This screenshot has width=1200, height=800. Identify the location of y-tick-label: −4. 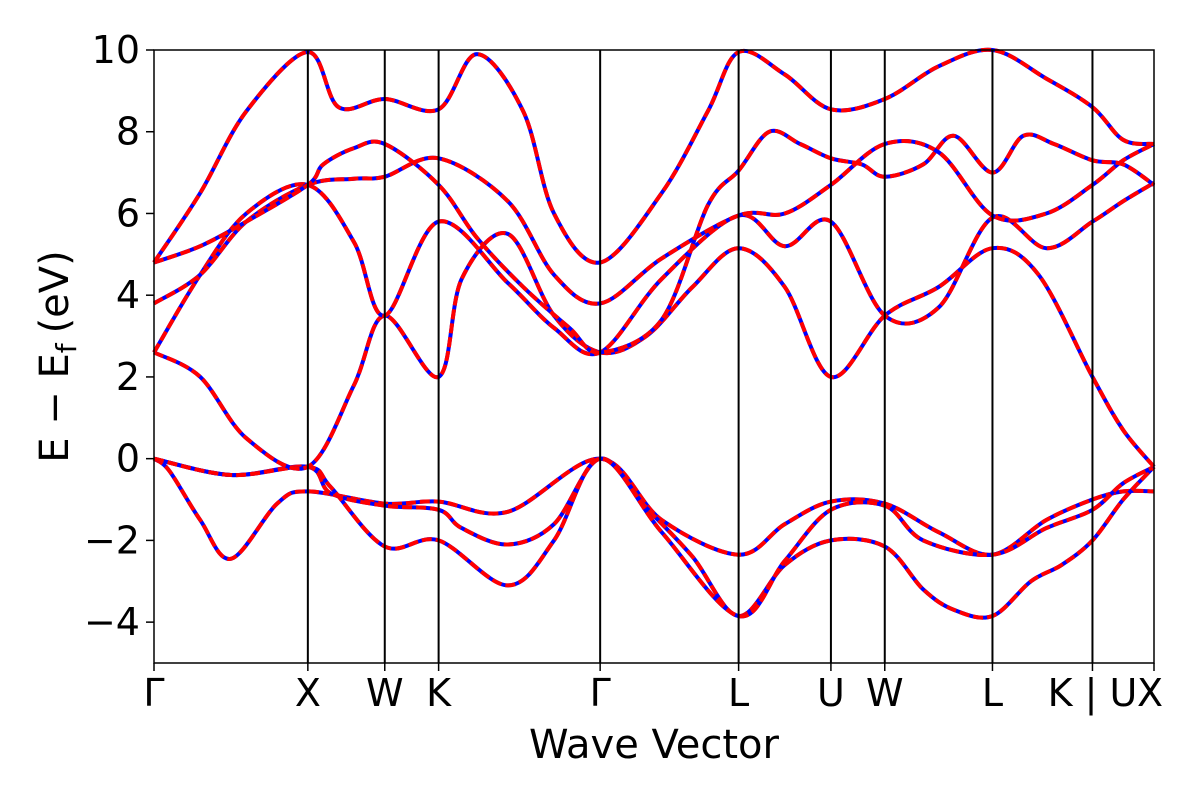
(112, 622).